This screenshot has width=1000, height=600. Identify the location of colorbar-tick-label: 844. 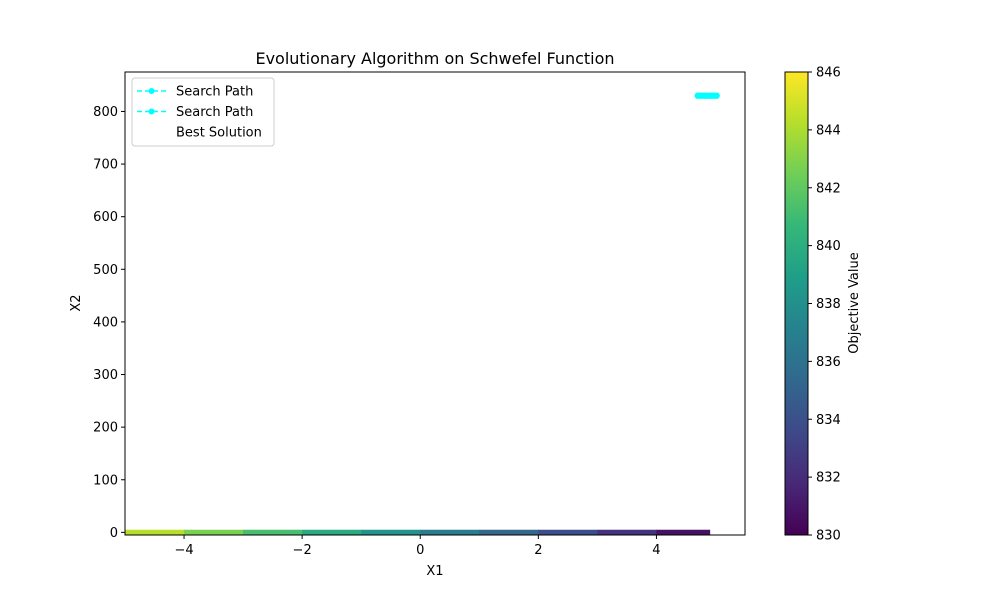
(828, 130).